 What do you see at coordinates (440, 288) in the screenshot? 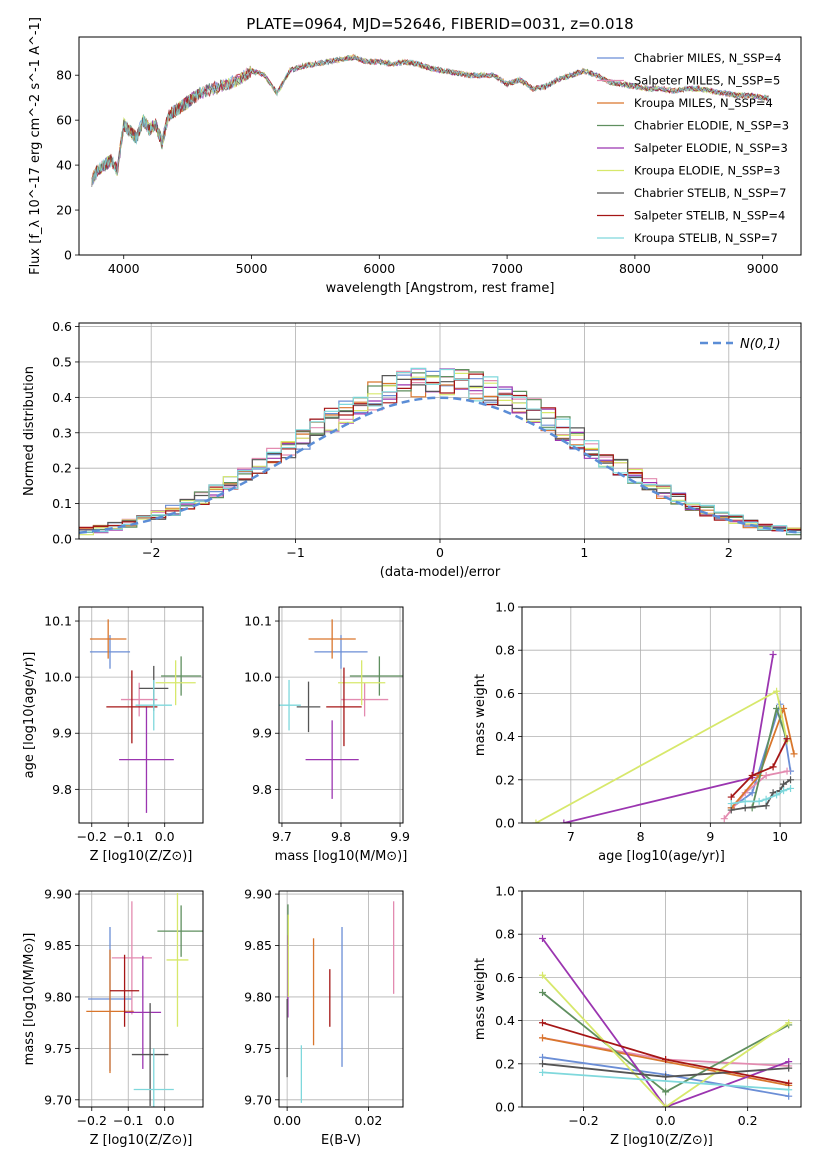
I see `x-axis-label: wavelength [Angstrom, rest frame]` at bounding box center [440, 288].